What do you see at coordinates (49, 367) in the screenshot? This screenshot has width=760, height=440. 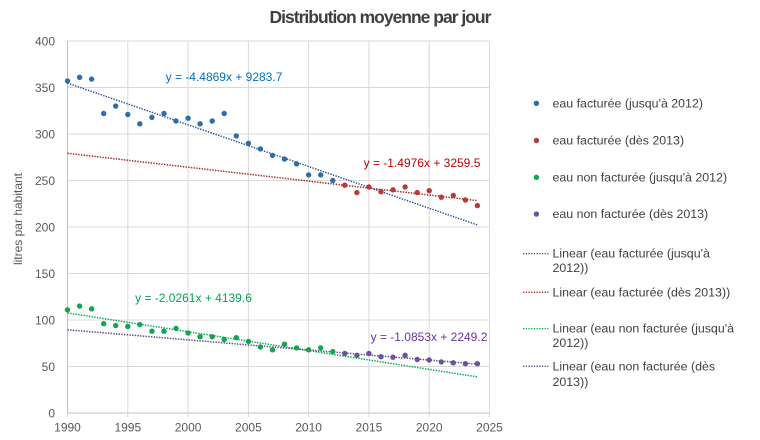 I see `svg-text: 50` at bounding box center [49, 367].